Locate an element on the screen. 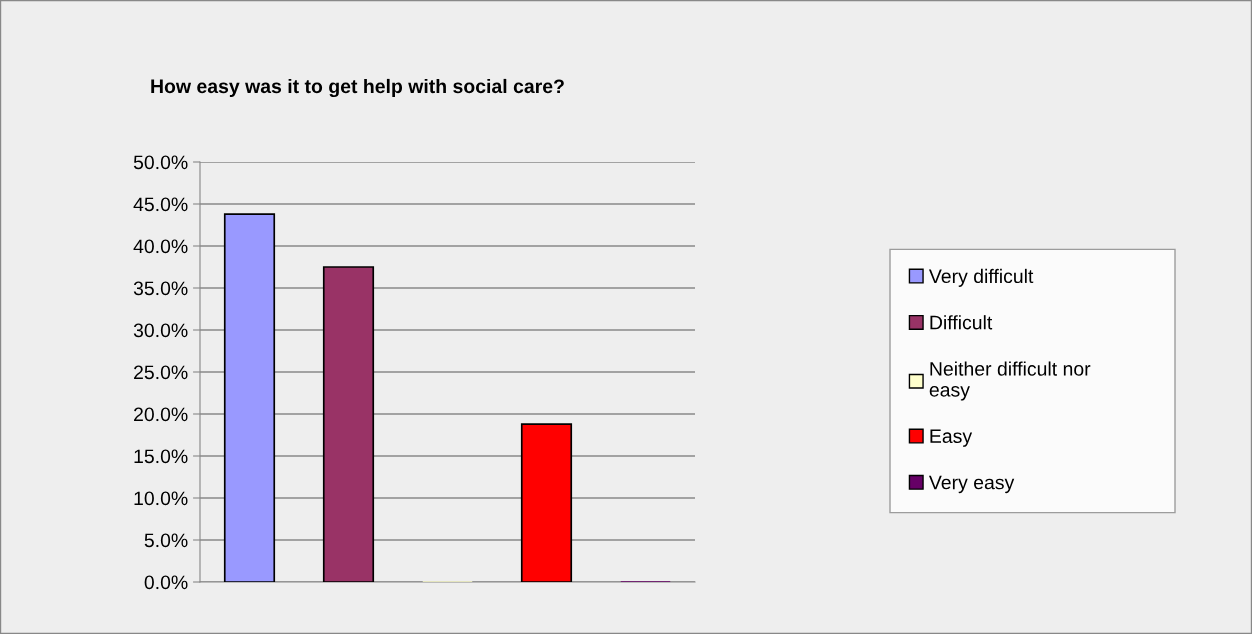 This screenshot has width=1252, height=634. y-tick-label: 40.0% is located at coordinates (160, 246).